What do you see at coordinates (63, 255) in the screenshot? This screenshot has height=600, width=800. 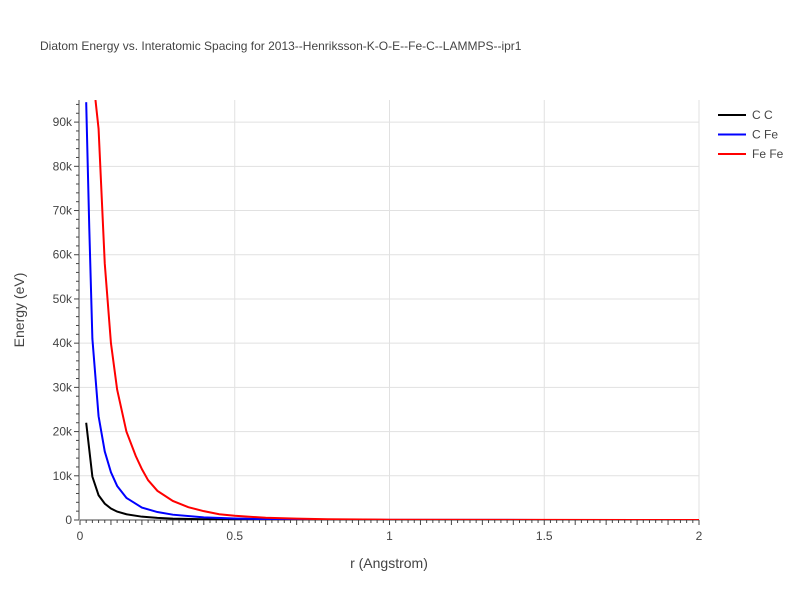 I see `y-tick-label: 60k` at bounding box center [63, 255].